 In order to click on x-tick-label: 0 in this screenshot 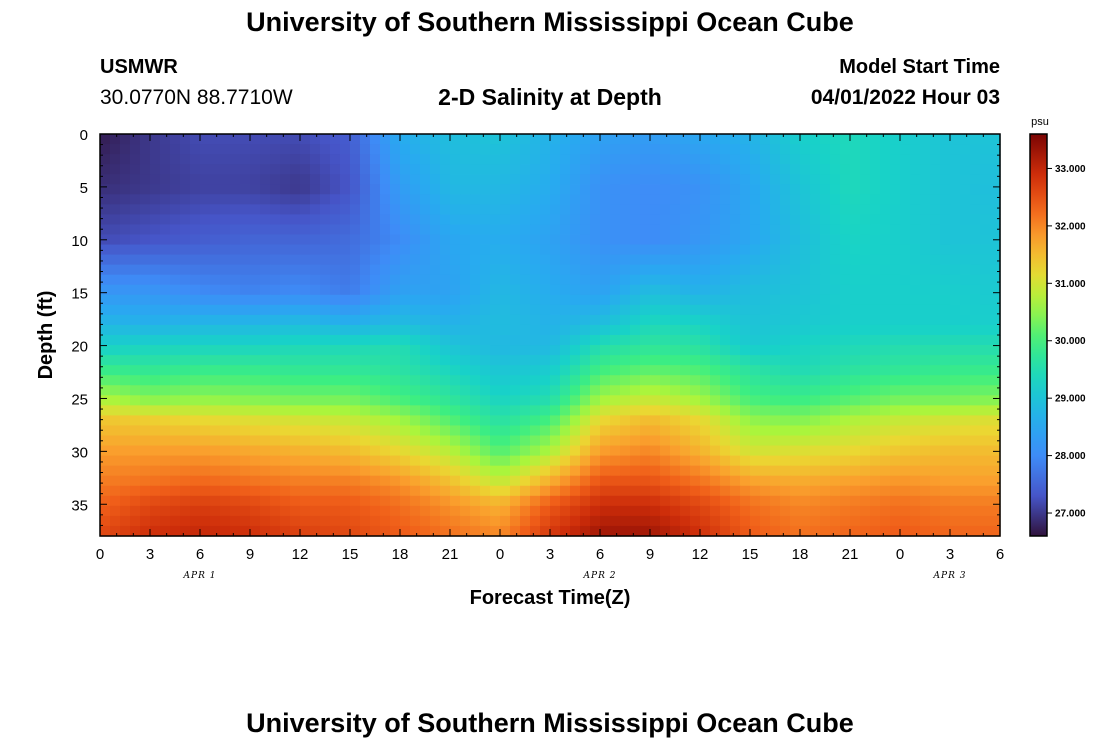, I will do `click(900, 554)`.